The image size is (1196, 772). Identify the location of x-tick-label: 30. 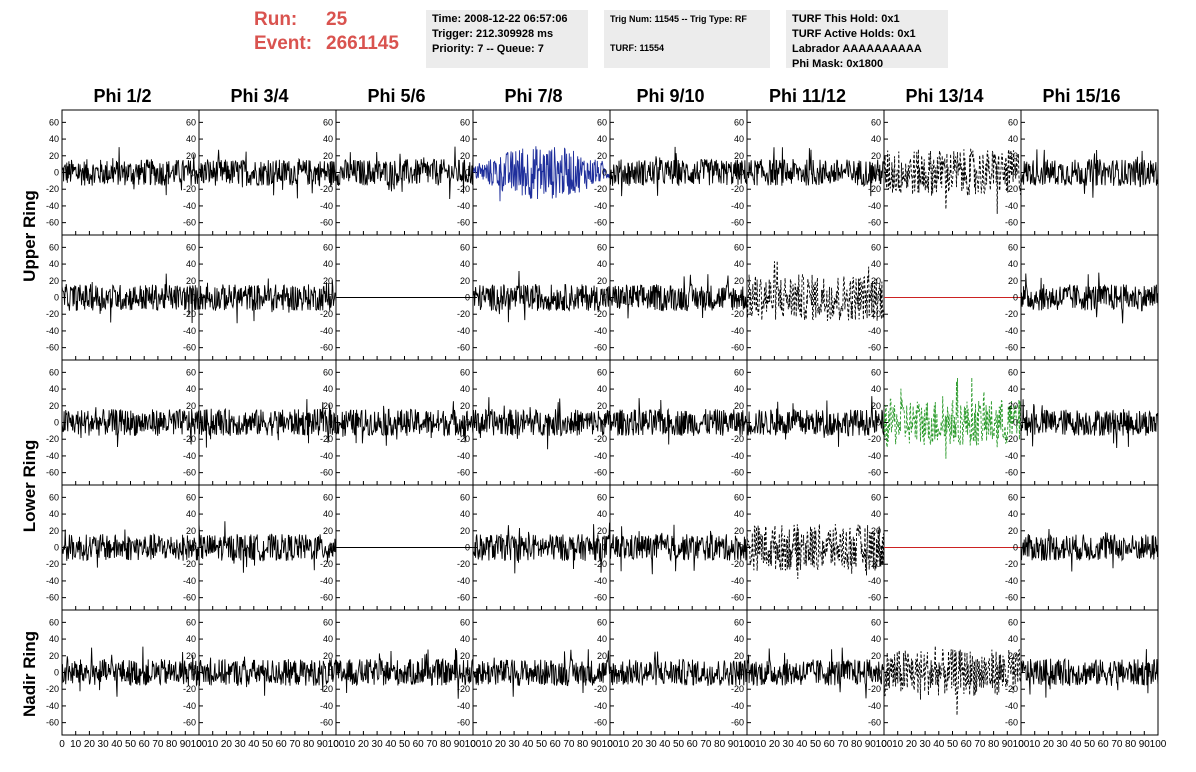
(378, 744).